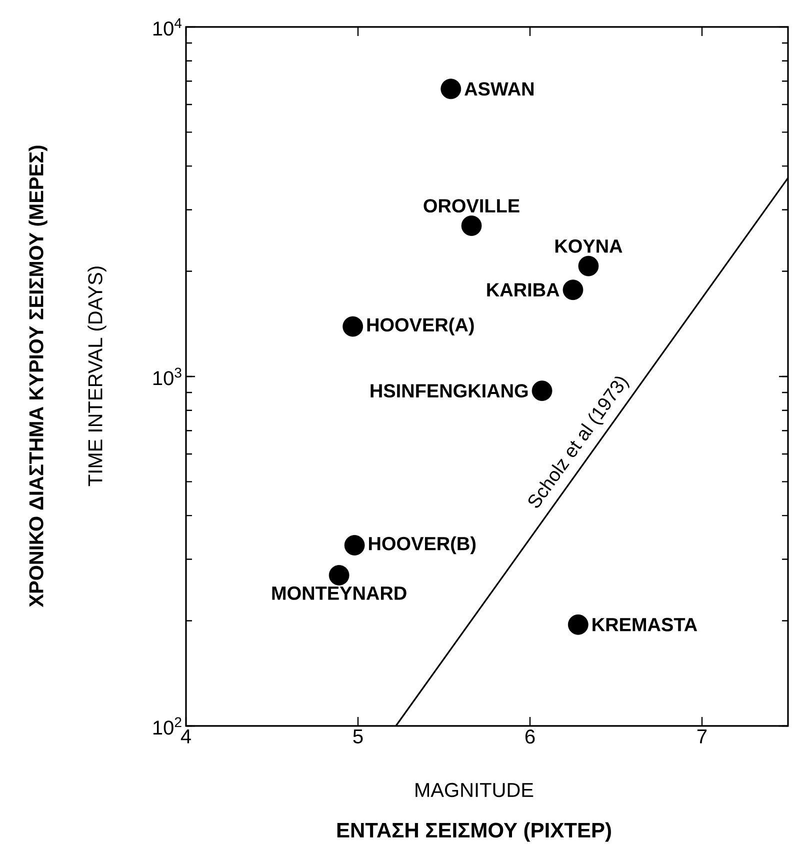 This screenshot has height=854, width=794. Describe the element at coordinates (475, 790) in the screenshot. I see `x-axis-title: MAGNITUDE` at that location.